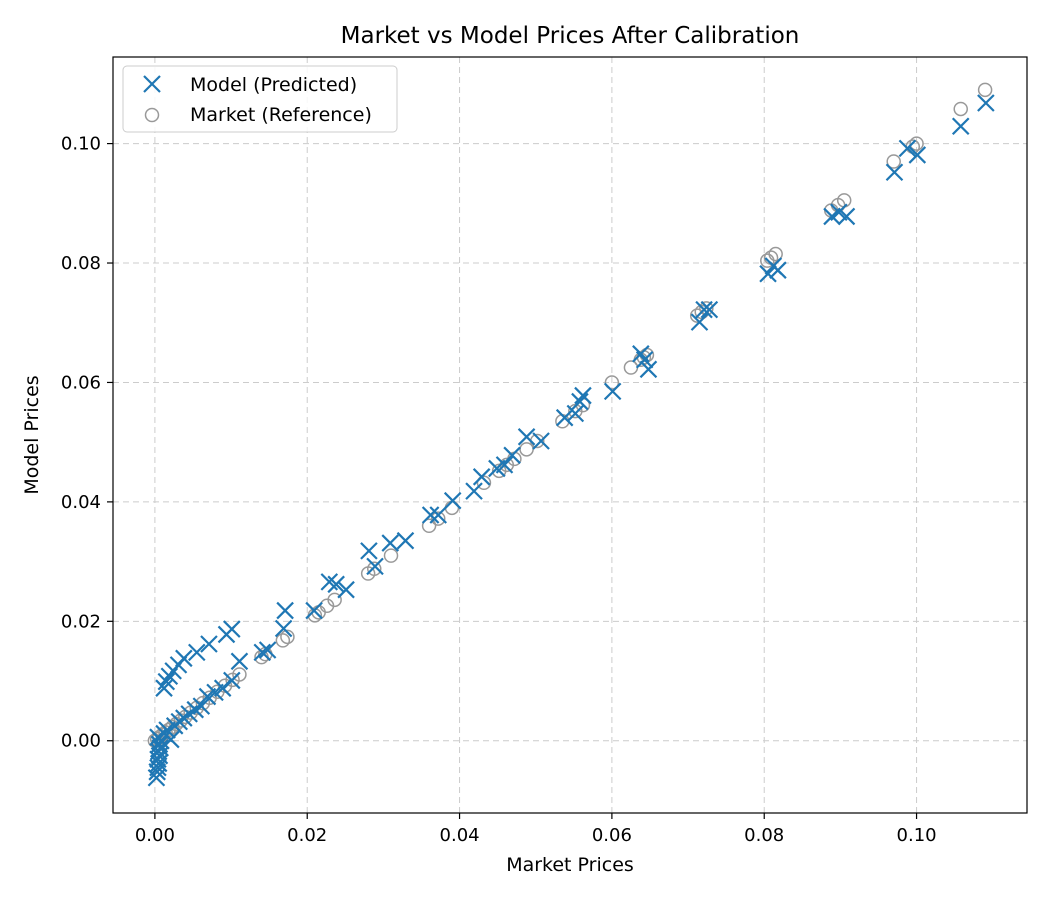  Describe the element at coordinates (81, 144) in the screenshot. I see `y-tick-label: 0.10` at that location.